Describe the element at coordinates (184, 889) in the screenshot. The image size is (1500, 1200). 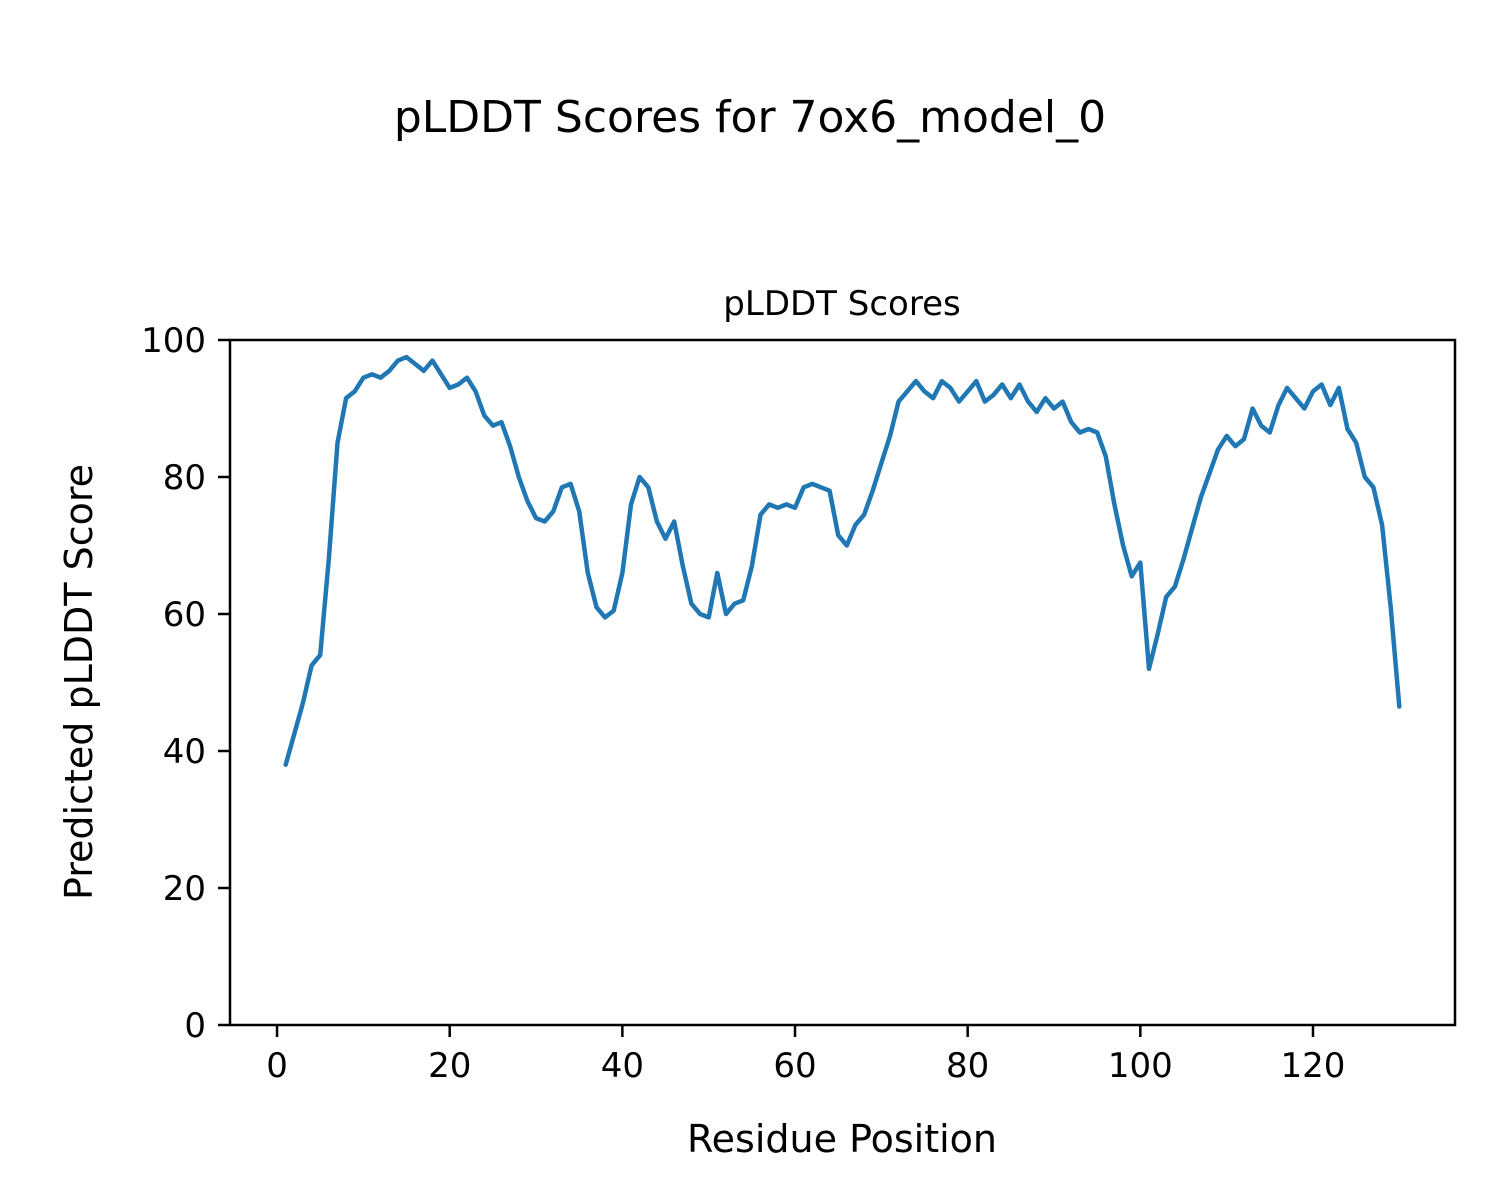
I see `y-tick-label: 20` at that location.